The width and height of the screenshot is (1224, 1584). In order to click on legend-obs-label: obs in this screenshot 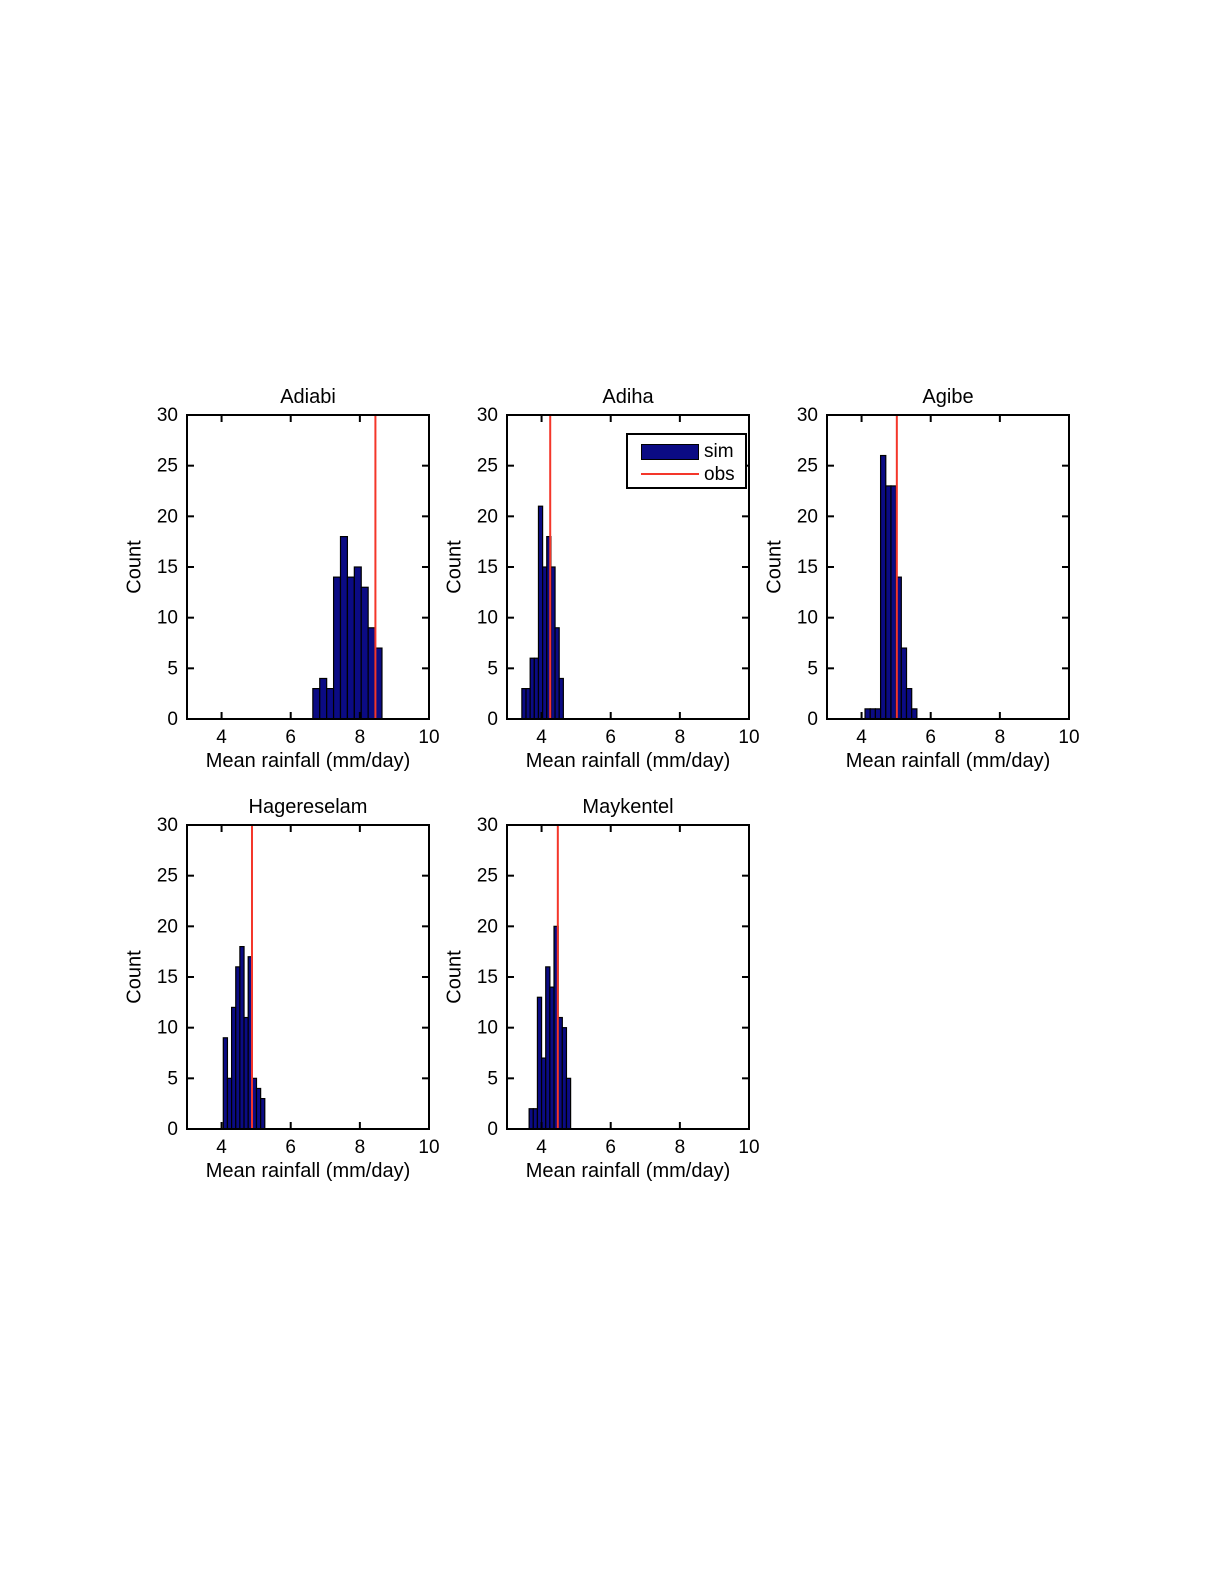, I will do `click(719, 474)`.